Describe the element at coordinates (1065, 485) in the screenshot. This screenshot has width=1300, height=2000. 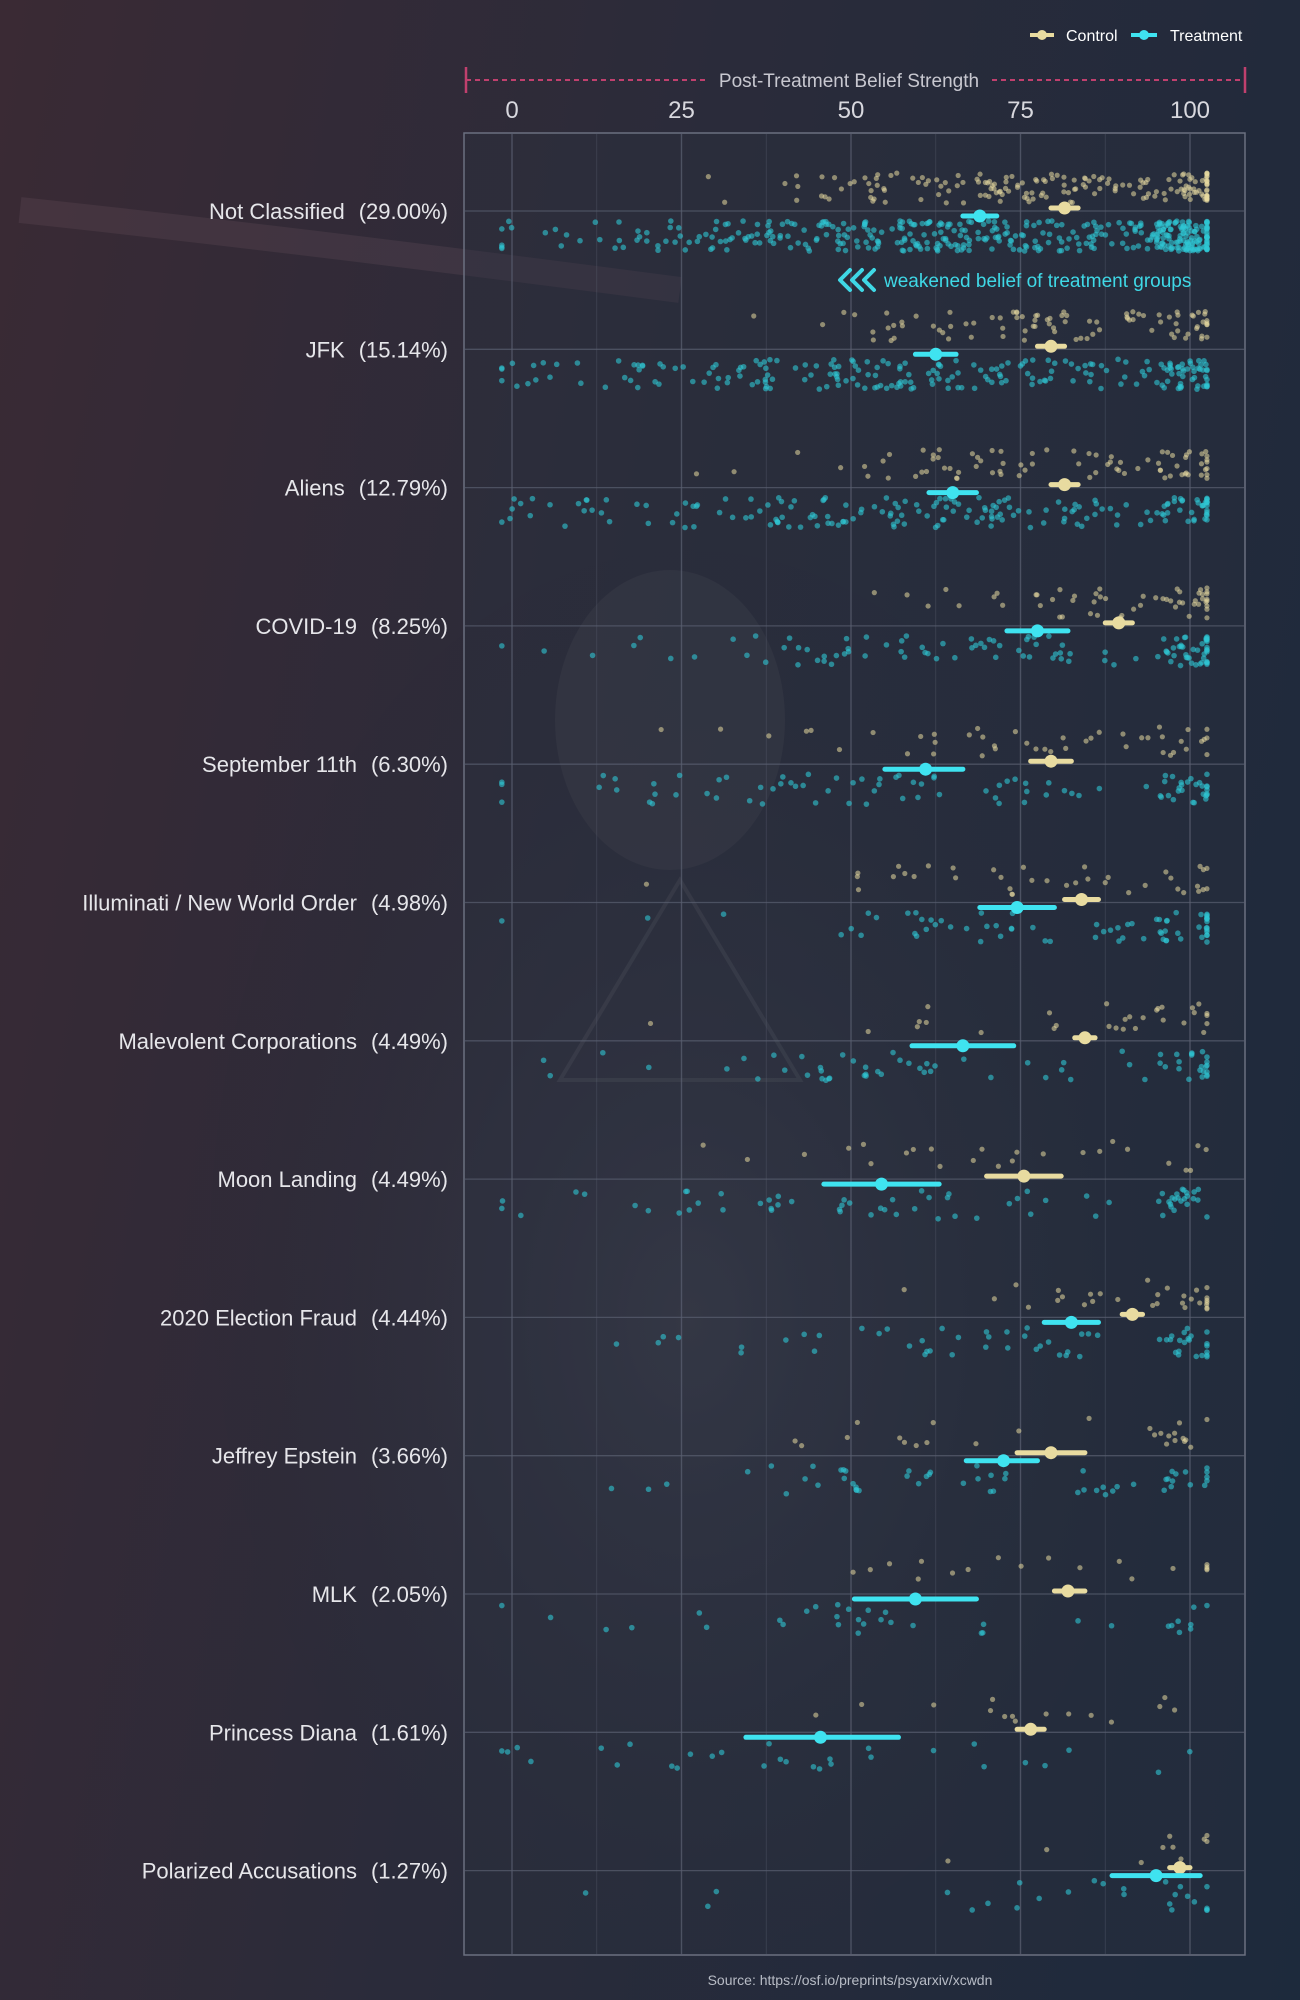
I see `control-mean-point` at that location.